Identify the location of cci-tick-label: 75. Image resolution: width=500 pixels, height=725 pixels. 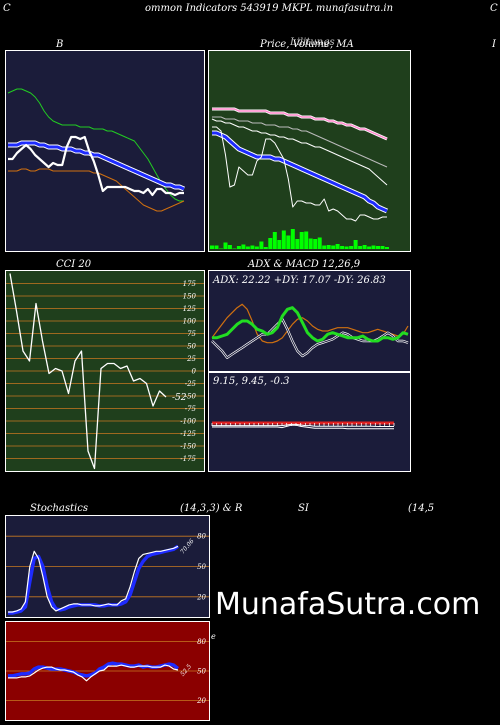
(191, 334).